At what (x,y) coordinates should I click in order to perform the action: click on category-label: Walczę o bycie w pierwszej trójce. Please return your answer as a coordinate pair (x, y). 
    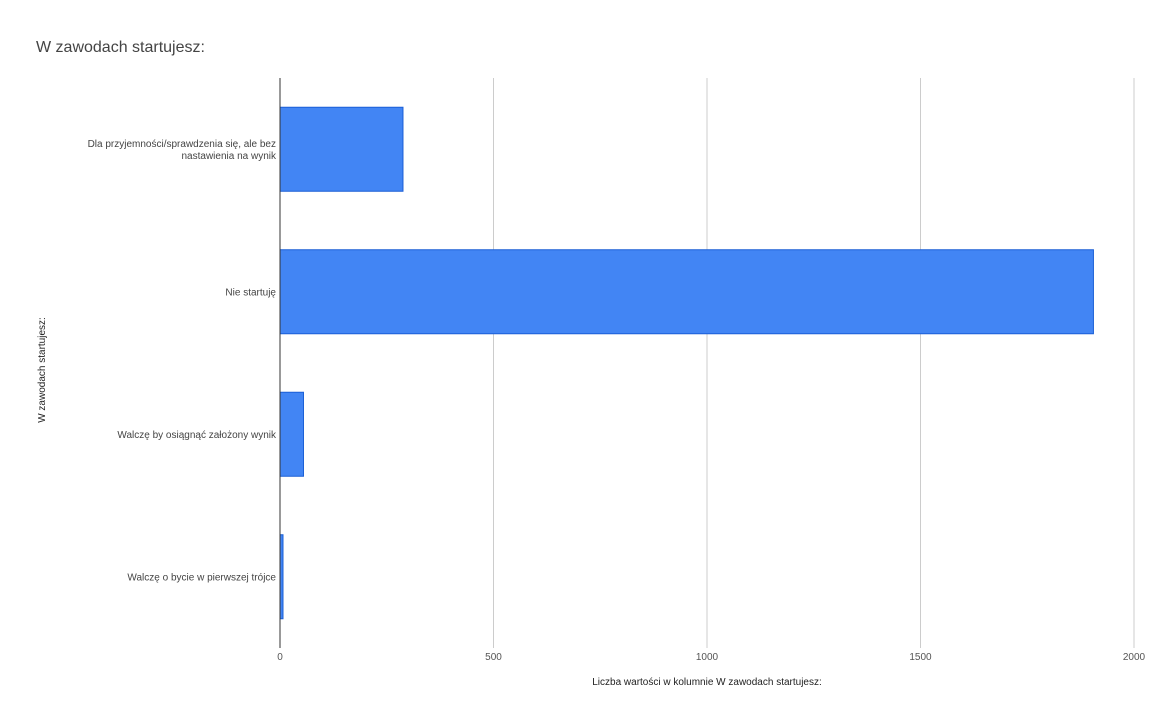
    Looking at the image, I should click on (201, 577).